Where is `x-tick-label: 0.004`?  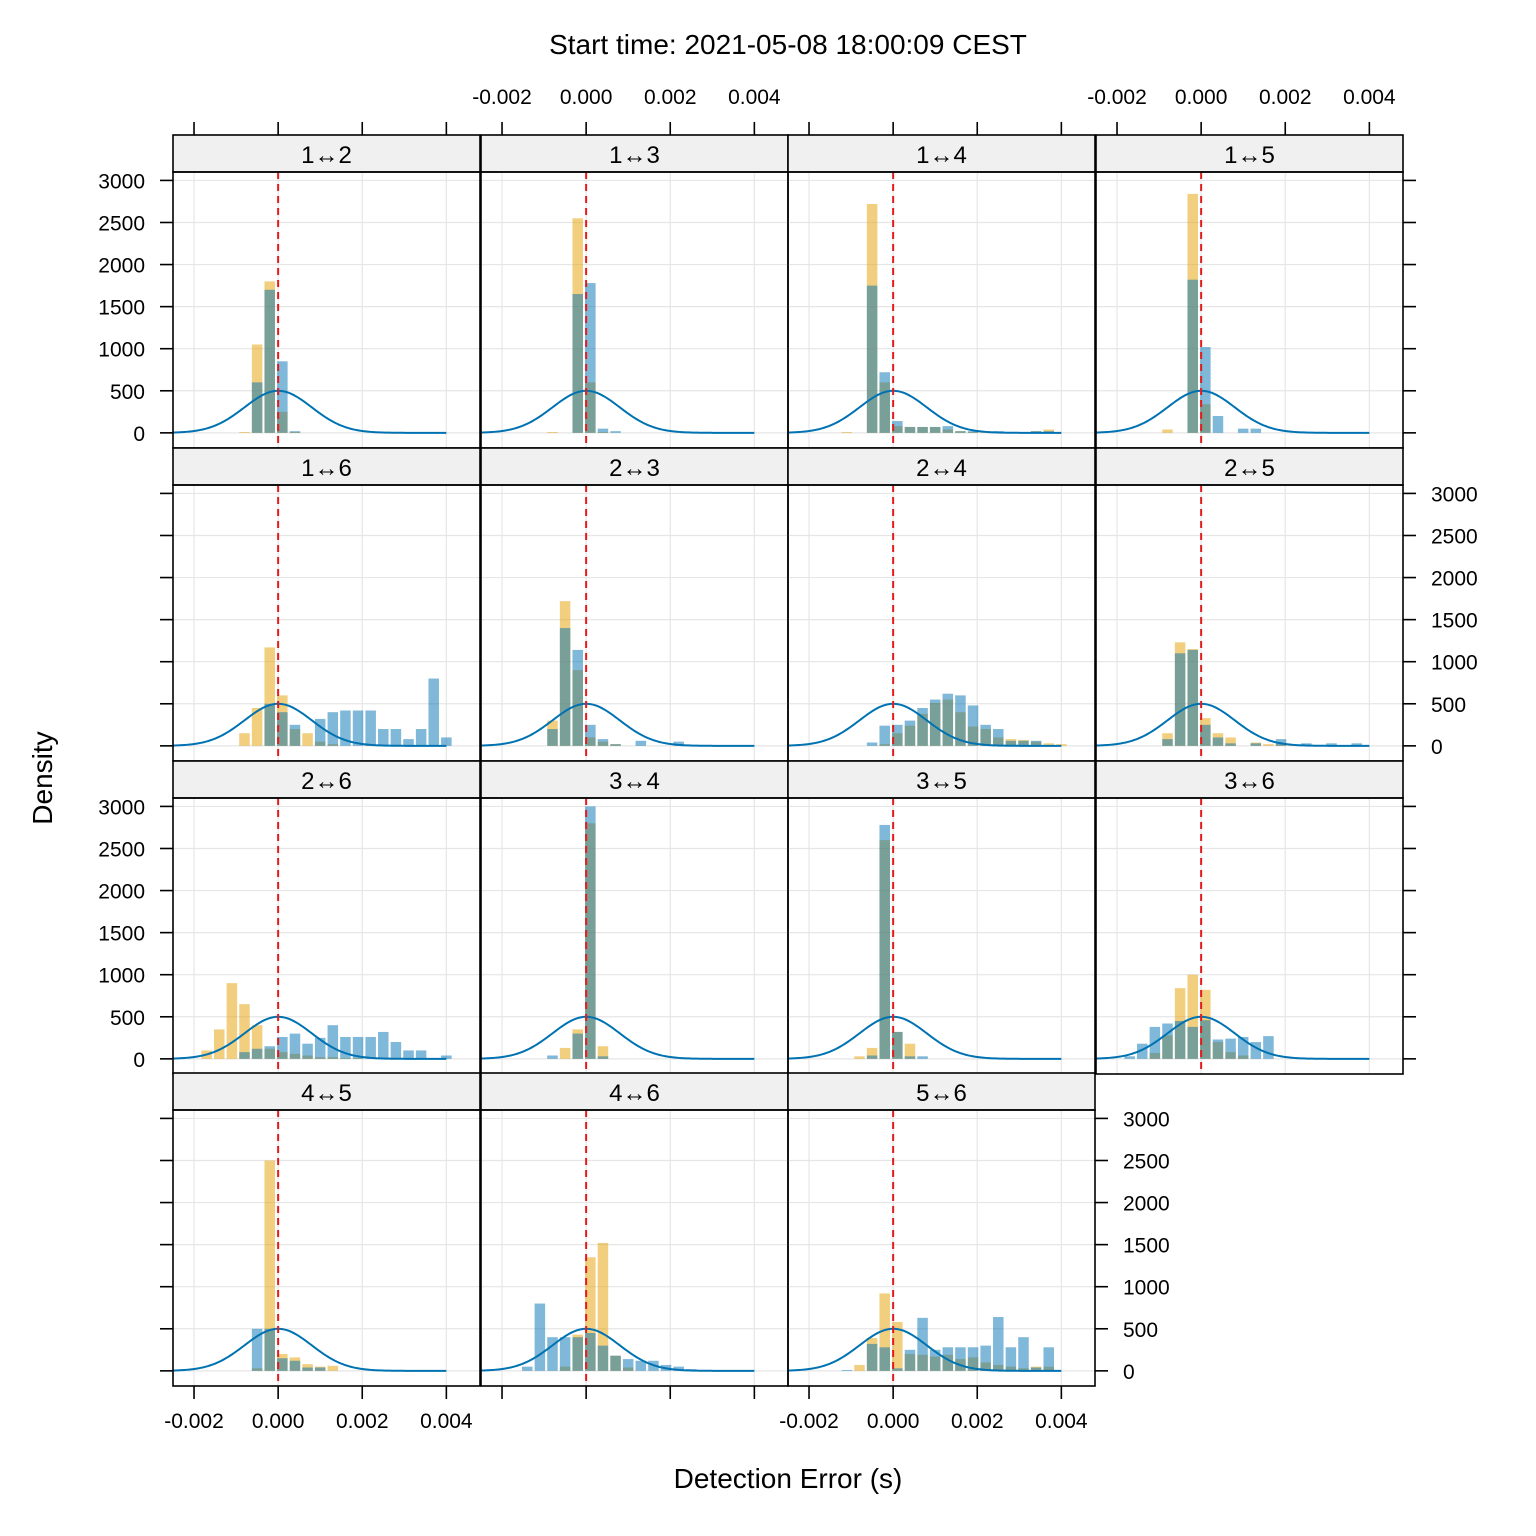
x-tick-label: 0.004 is located at coordinates (446, 1421).